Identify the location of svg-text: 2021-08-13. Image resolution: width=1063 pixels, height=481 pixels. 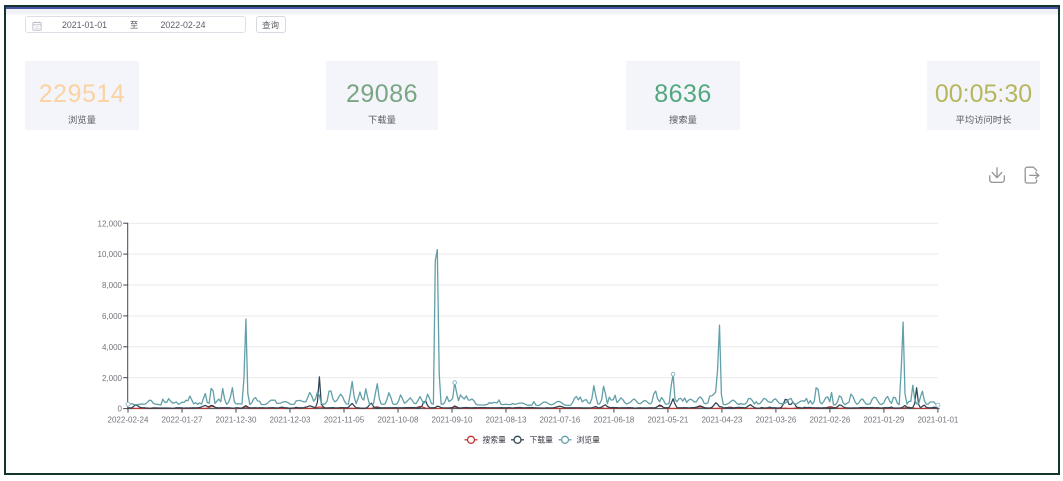
(506, 420).